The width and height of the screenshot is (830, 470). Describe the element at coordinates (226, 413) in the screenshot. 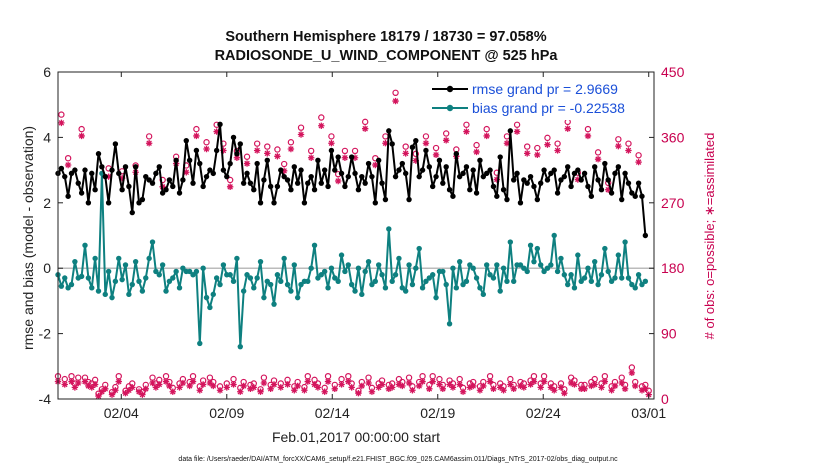

I see `x-tick-label: 02/09` at that location.